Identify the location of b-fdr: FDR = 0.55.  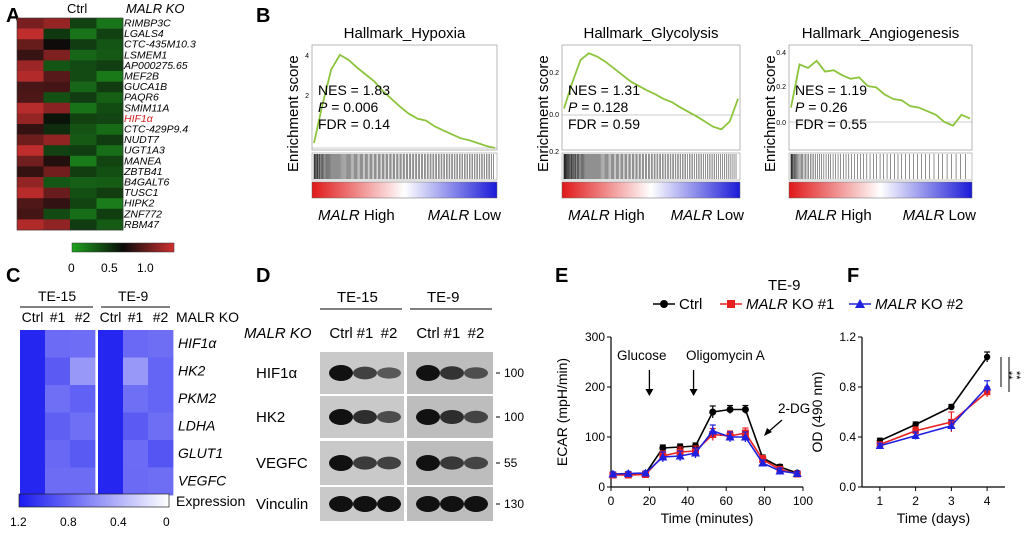
(831, 124).